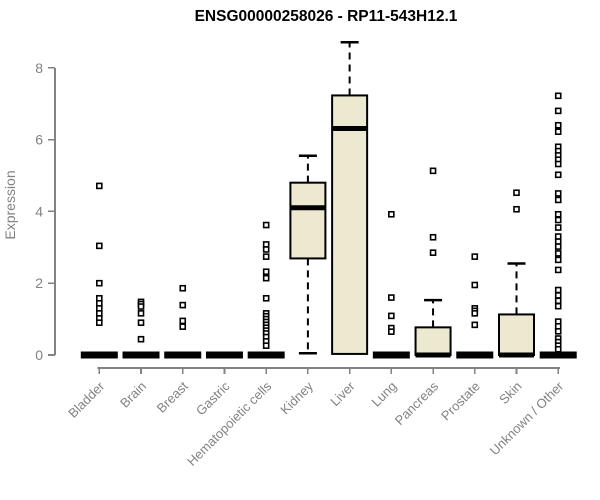 This screenshot has height=500, width=600. I want to click on x-tick-label-gastric: Gastric, so click(213, 398).